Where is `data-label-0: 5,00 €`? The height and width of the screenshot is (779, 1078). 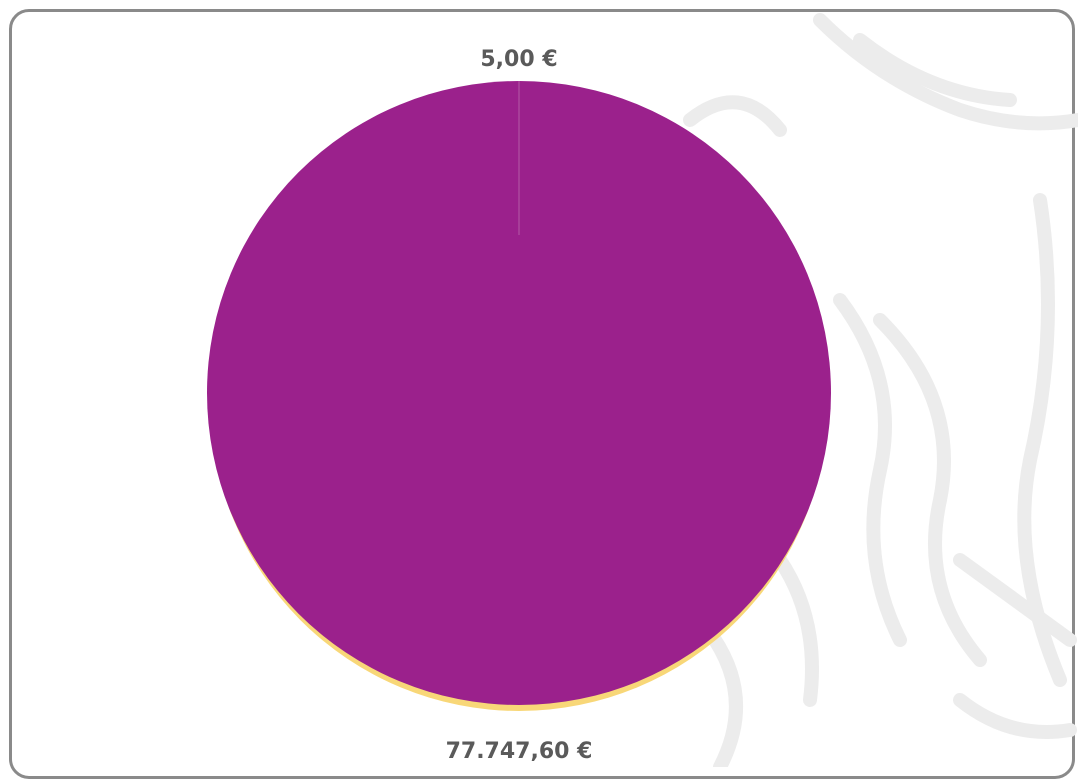 data-label-0: 5,00 € is located at coordinates (518, 59).